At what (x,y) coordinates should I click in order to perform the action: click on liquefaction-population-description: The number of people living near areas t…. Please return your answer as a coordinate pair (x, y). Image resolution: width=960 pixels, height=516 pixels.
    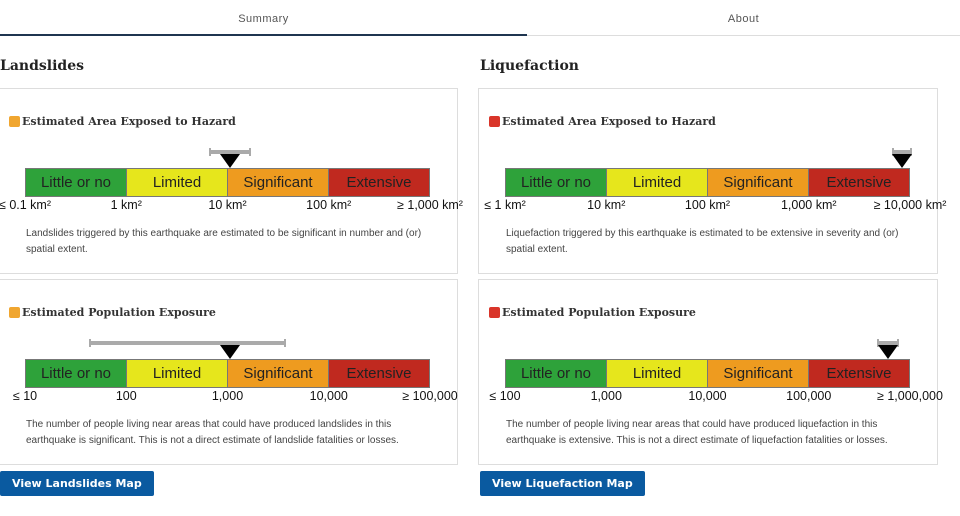
    Looking at the image, I should click on (697, 432).